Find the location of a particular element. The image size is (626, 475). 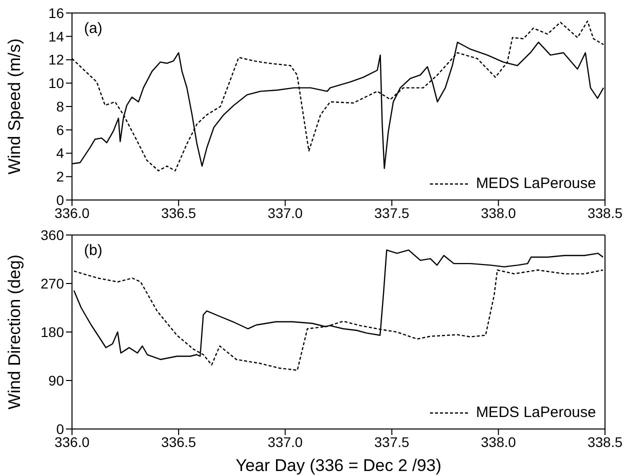

y-tick-label: 180 is located at coordinates (52, 332).